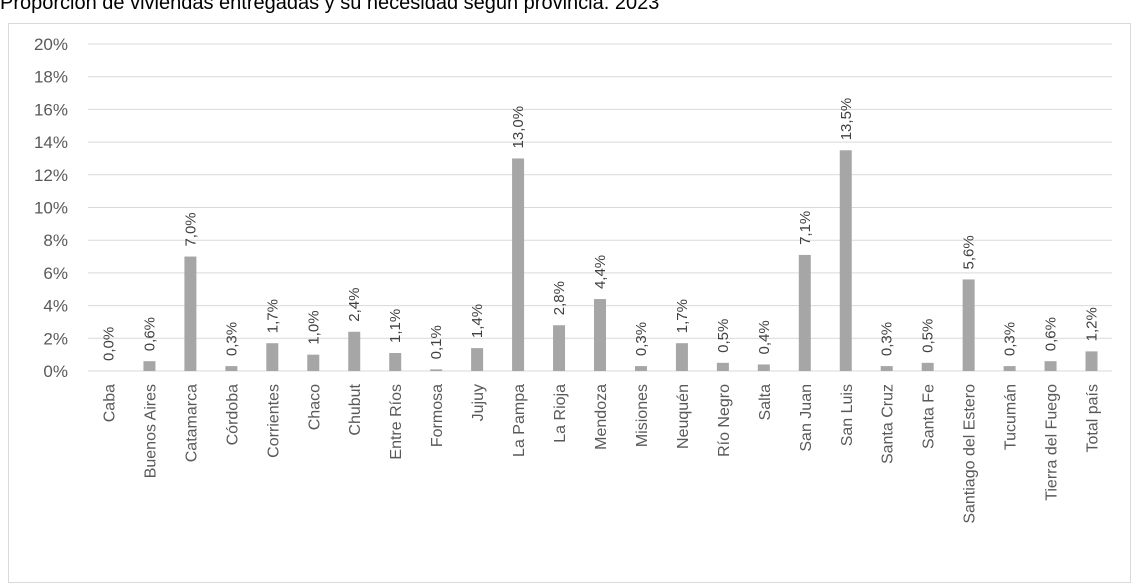 The width and height of the screenshot is (1132, 584). I want to click on y-tick-label: 8%, so click(55, 240).